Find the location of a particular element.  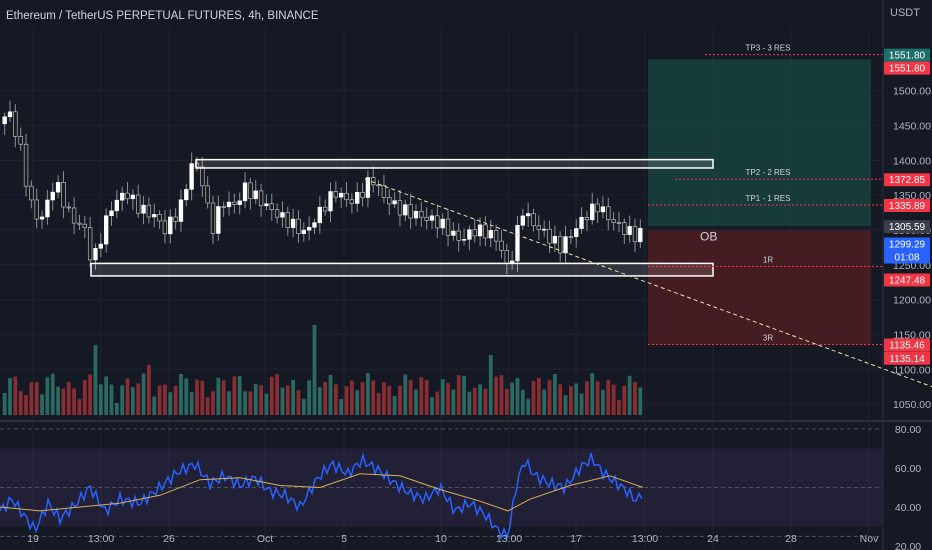

rsi-tick-label: 20.00 is located at coordinates (908, 545).